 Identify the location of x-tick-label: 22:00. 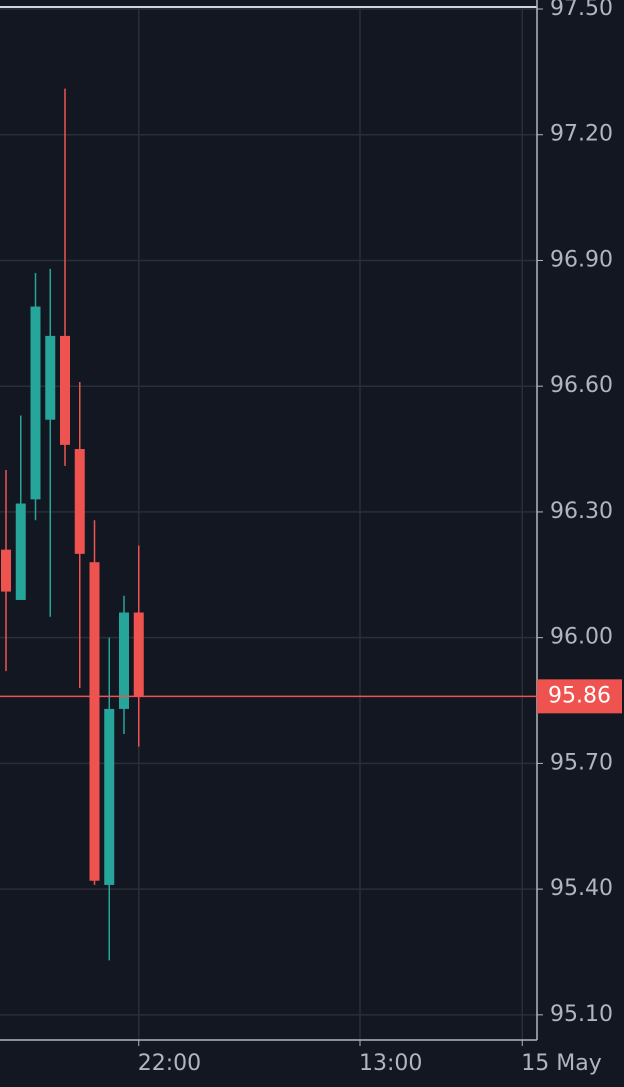
(169, 1063).